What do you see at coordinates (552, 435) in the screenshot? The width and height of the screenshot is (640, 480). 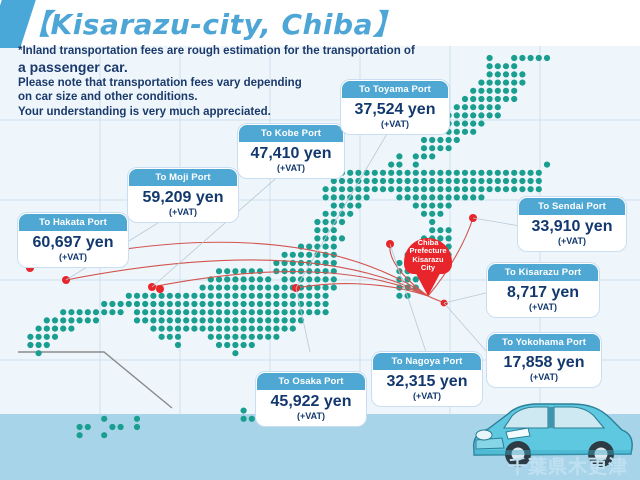 I see `passenger-car-illustration` at bounding box center [552, 435].